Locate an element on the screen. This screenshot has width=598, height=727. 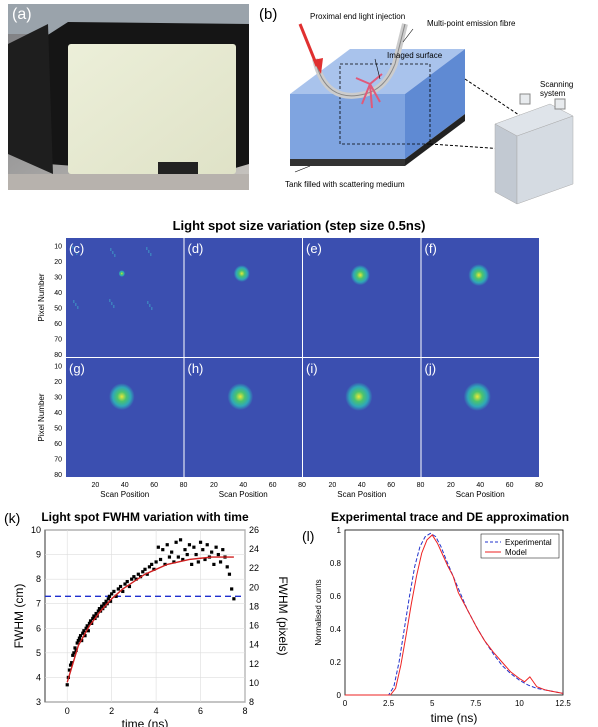
y-tick-label: 0.2 is located at coordinates (336, 662).